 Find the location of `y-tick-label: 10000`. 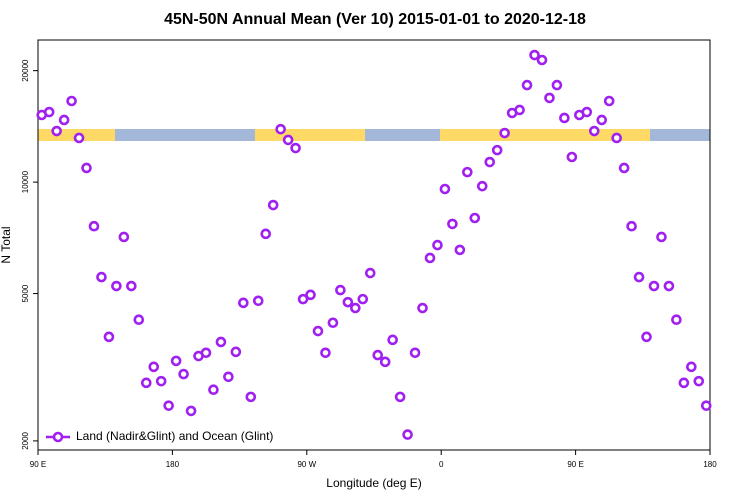

y-tick-label: 10000 is located at coordinates (25, 181).